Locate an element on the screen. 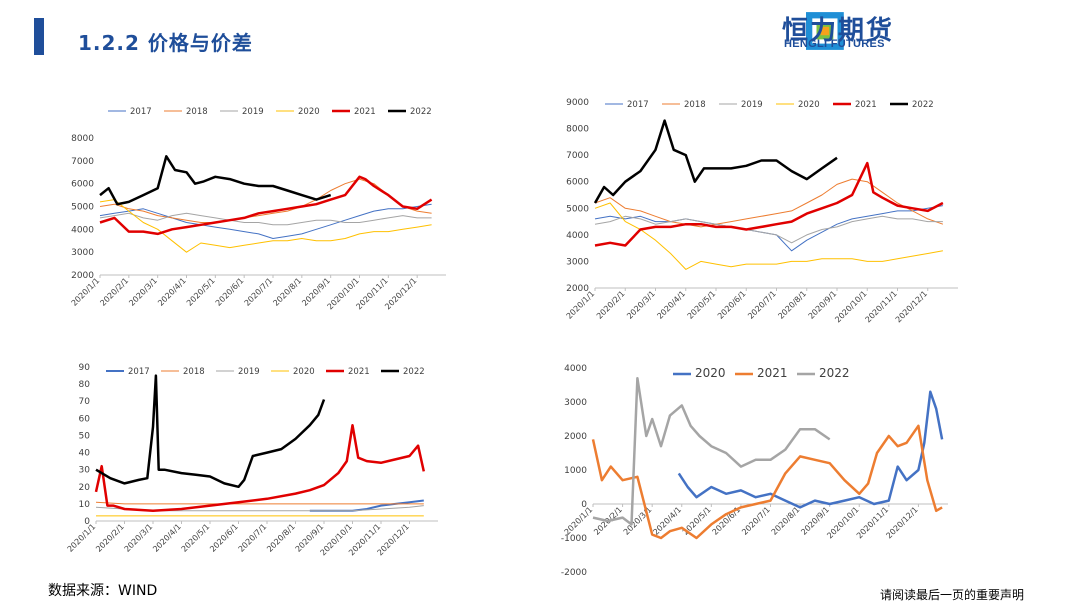 Image resolution: width=1080 pixels, height=608 pixels. y-tick-label: 9000 is located at coordinates (577, 103).